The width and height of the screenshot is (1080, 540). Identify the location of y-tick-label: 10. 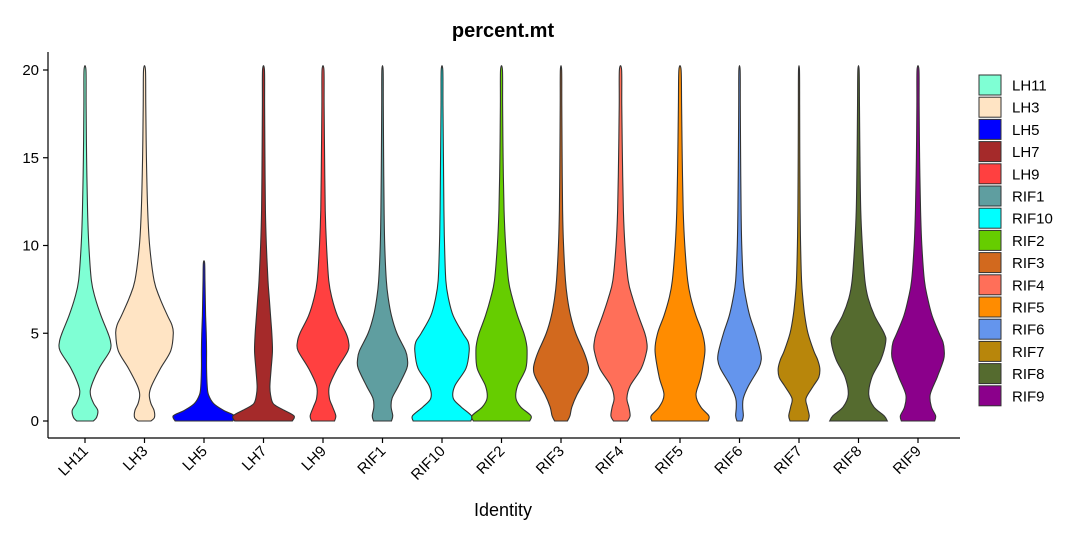
(30, 246).